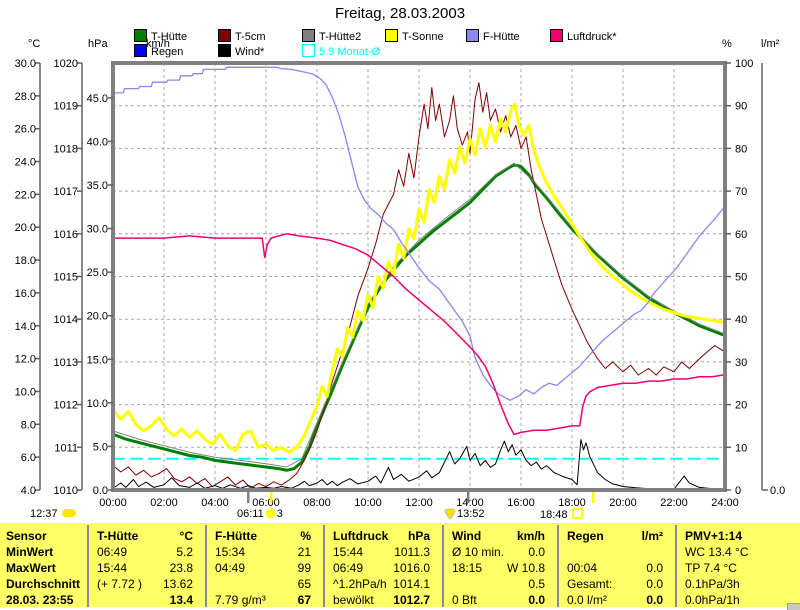  I want to click on legend-label: T-Hütte, so click(169, 37).